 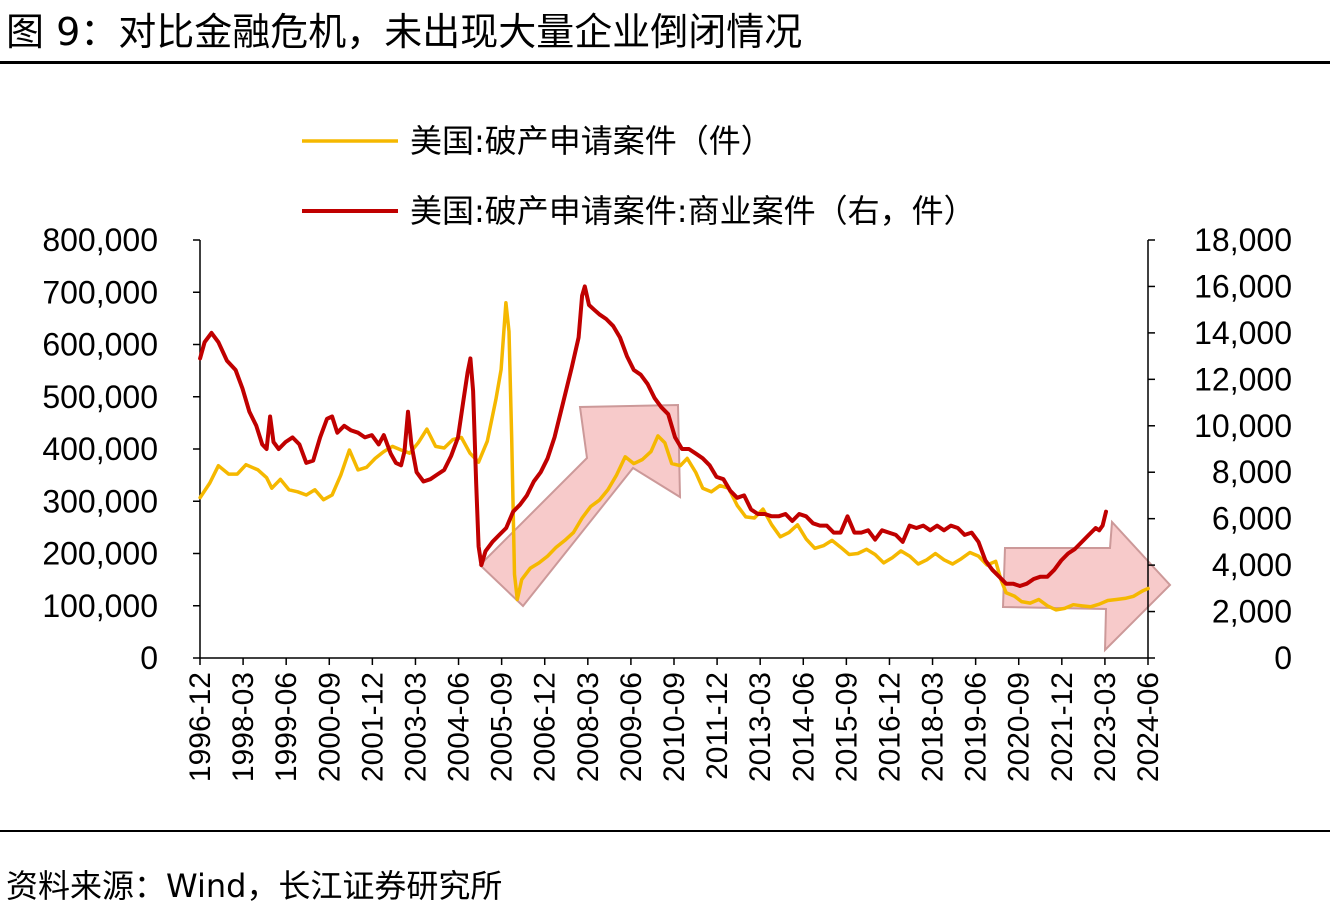 I want to click on y-left-tick-label: 700,000, so click(x=100, y=292).